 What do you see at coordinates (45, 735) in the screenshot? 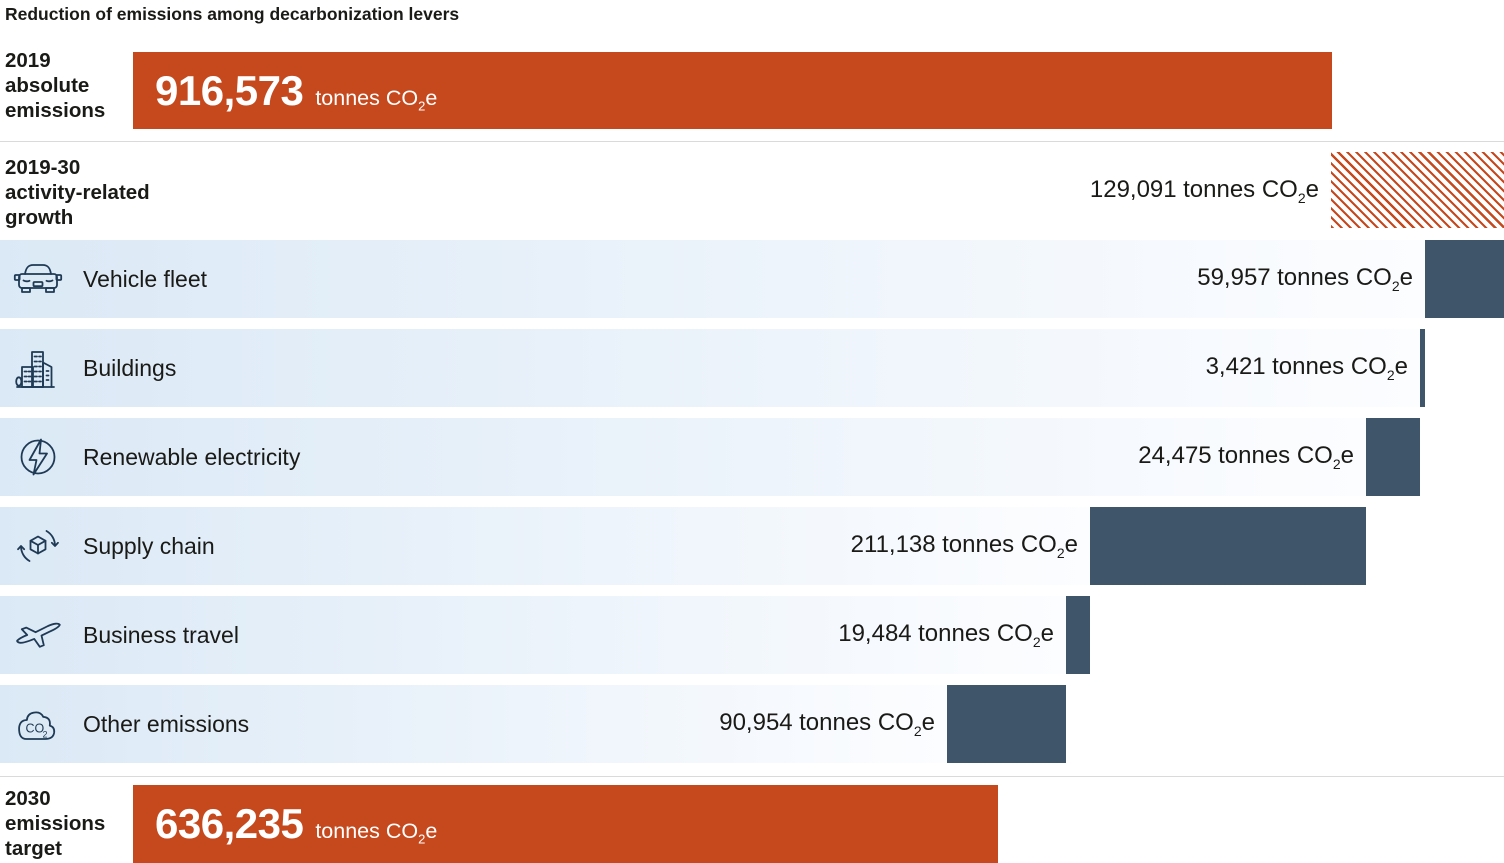
I see `svg-text: 2` at bounding box center [45, 735].